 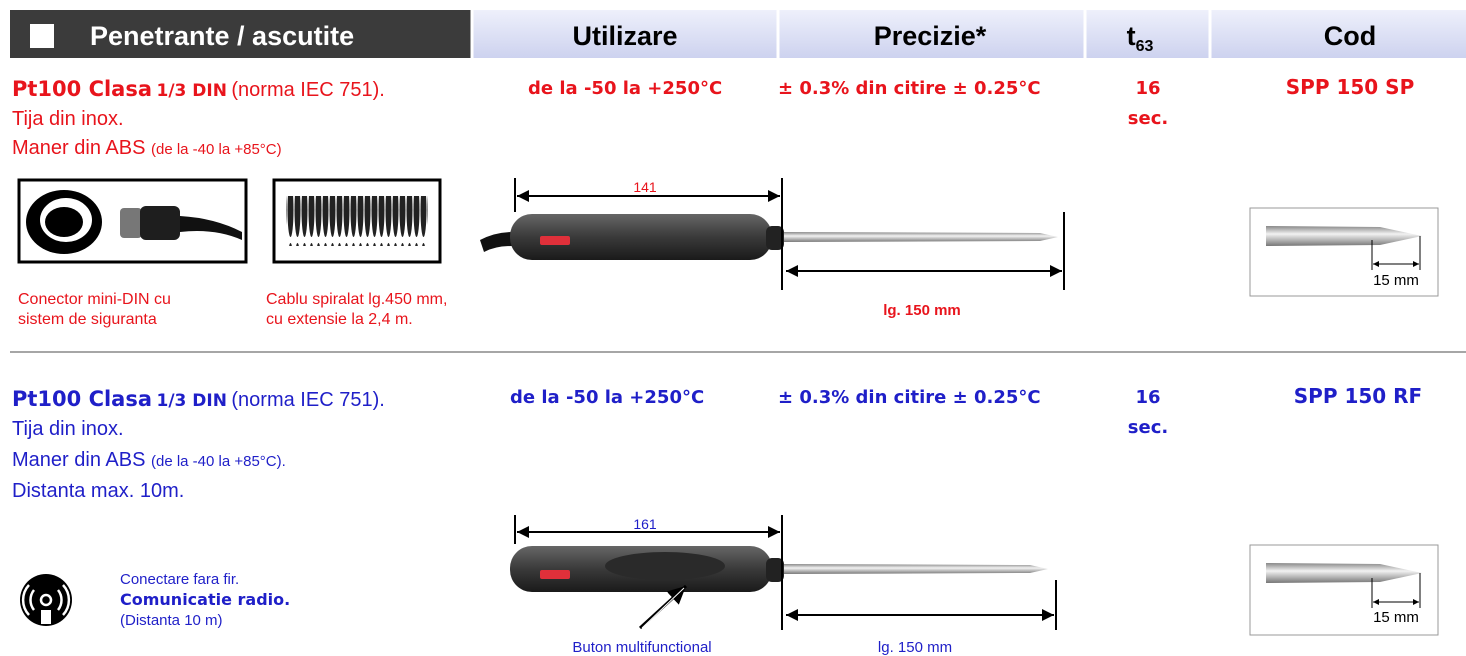 I want to click on handle-length: 161, so click(x=645, y=524).